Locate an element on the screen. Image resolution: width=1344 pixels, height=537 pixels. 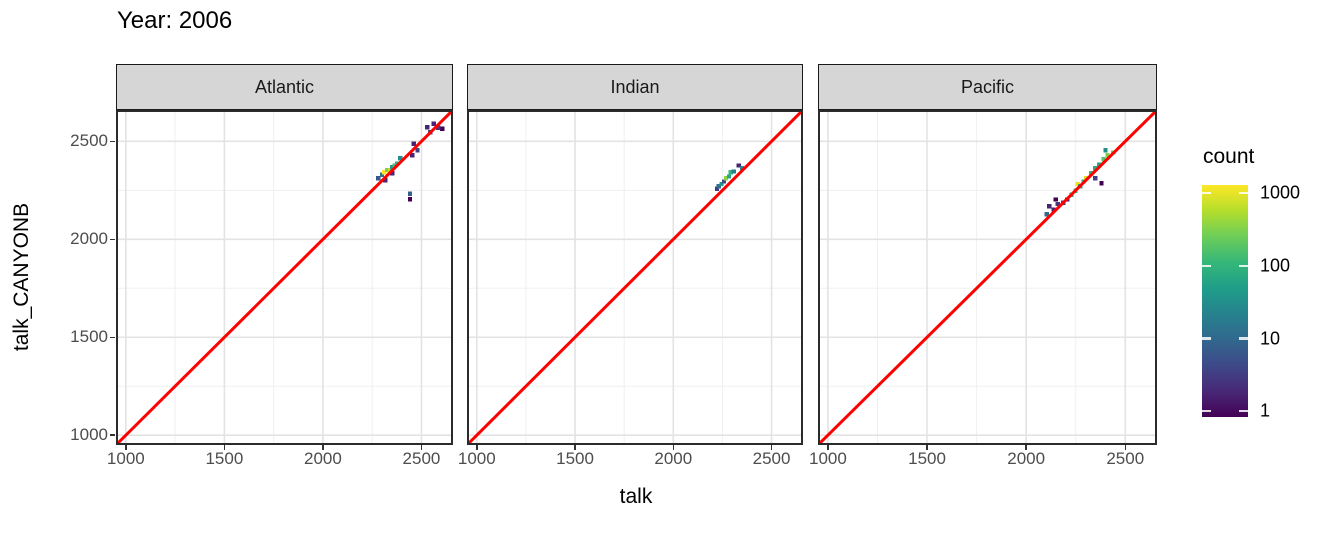
x-axis-title: talk is located at coordinates (636, 496).